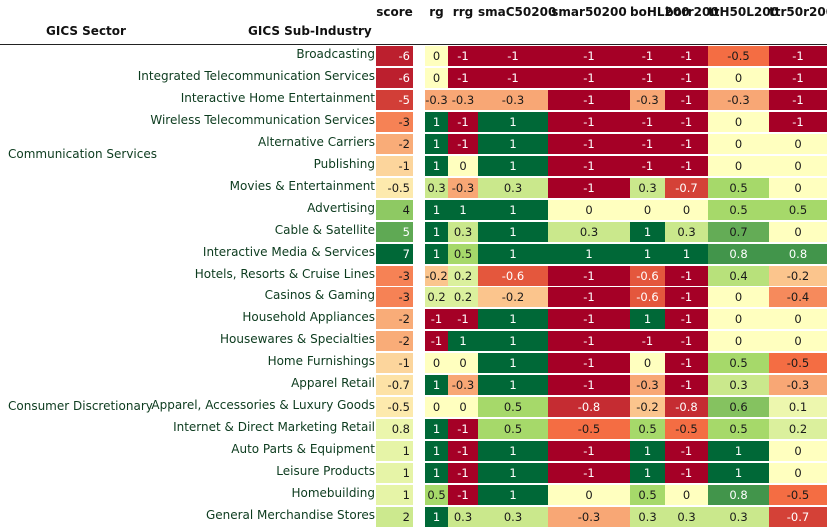  I want to click on row-label: Auto Parts & Equipment, so click(303, 449).